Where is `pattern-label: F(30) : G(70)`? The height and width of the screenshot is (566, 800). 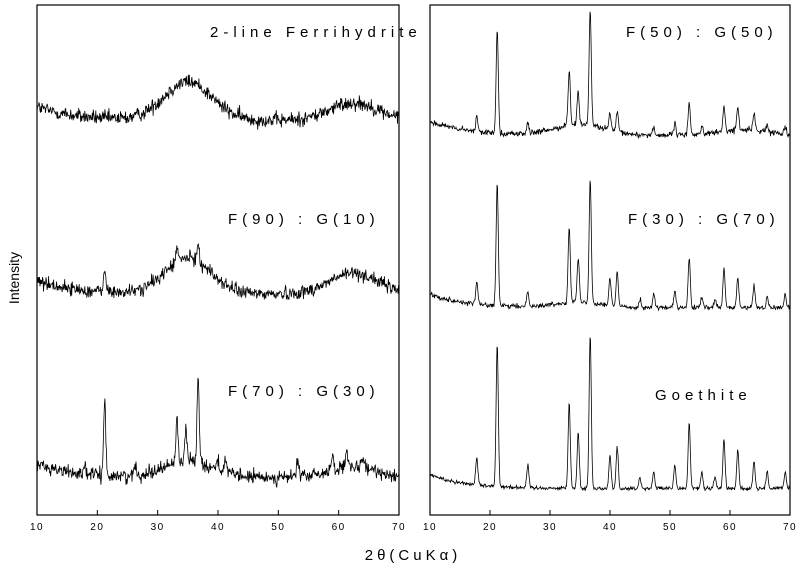
pattern-label: F(30) : G(70) is located at coordinates (704, 219).